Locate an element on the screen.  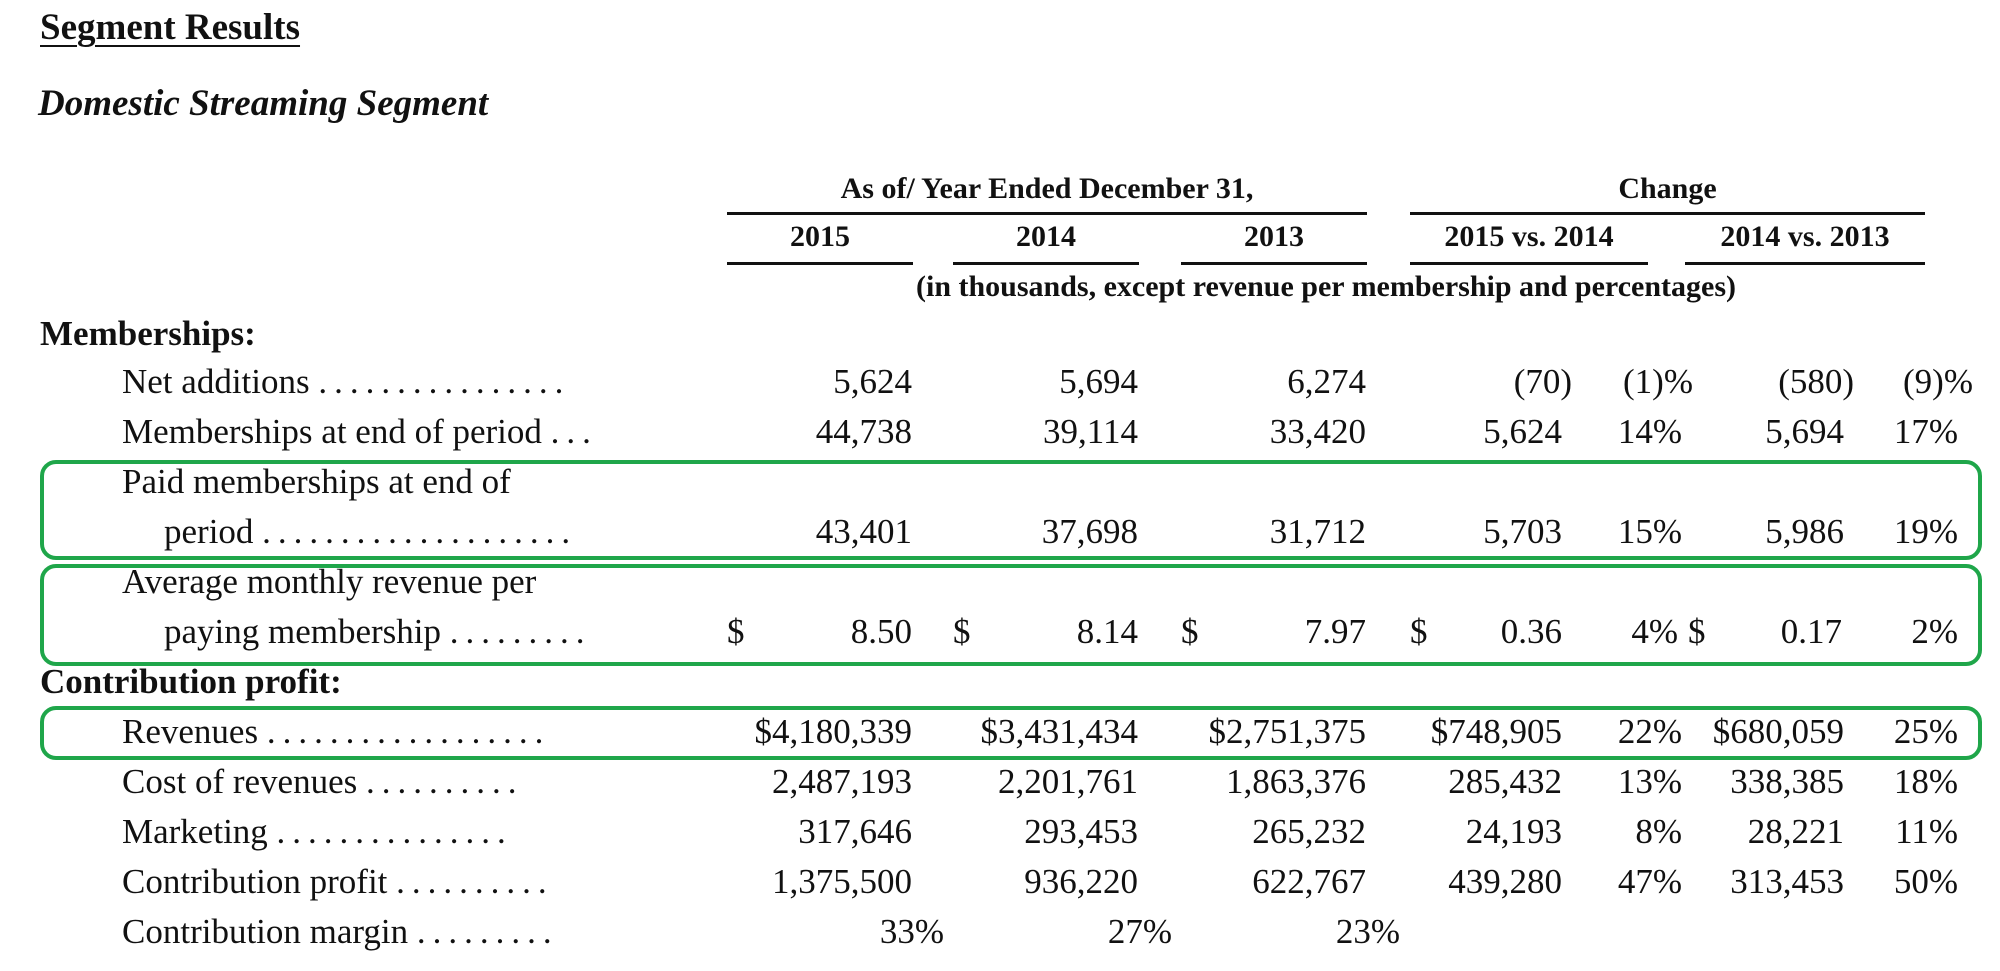
cell-change2-pct: 25% is located at coordinates (1925, 731).